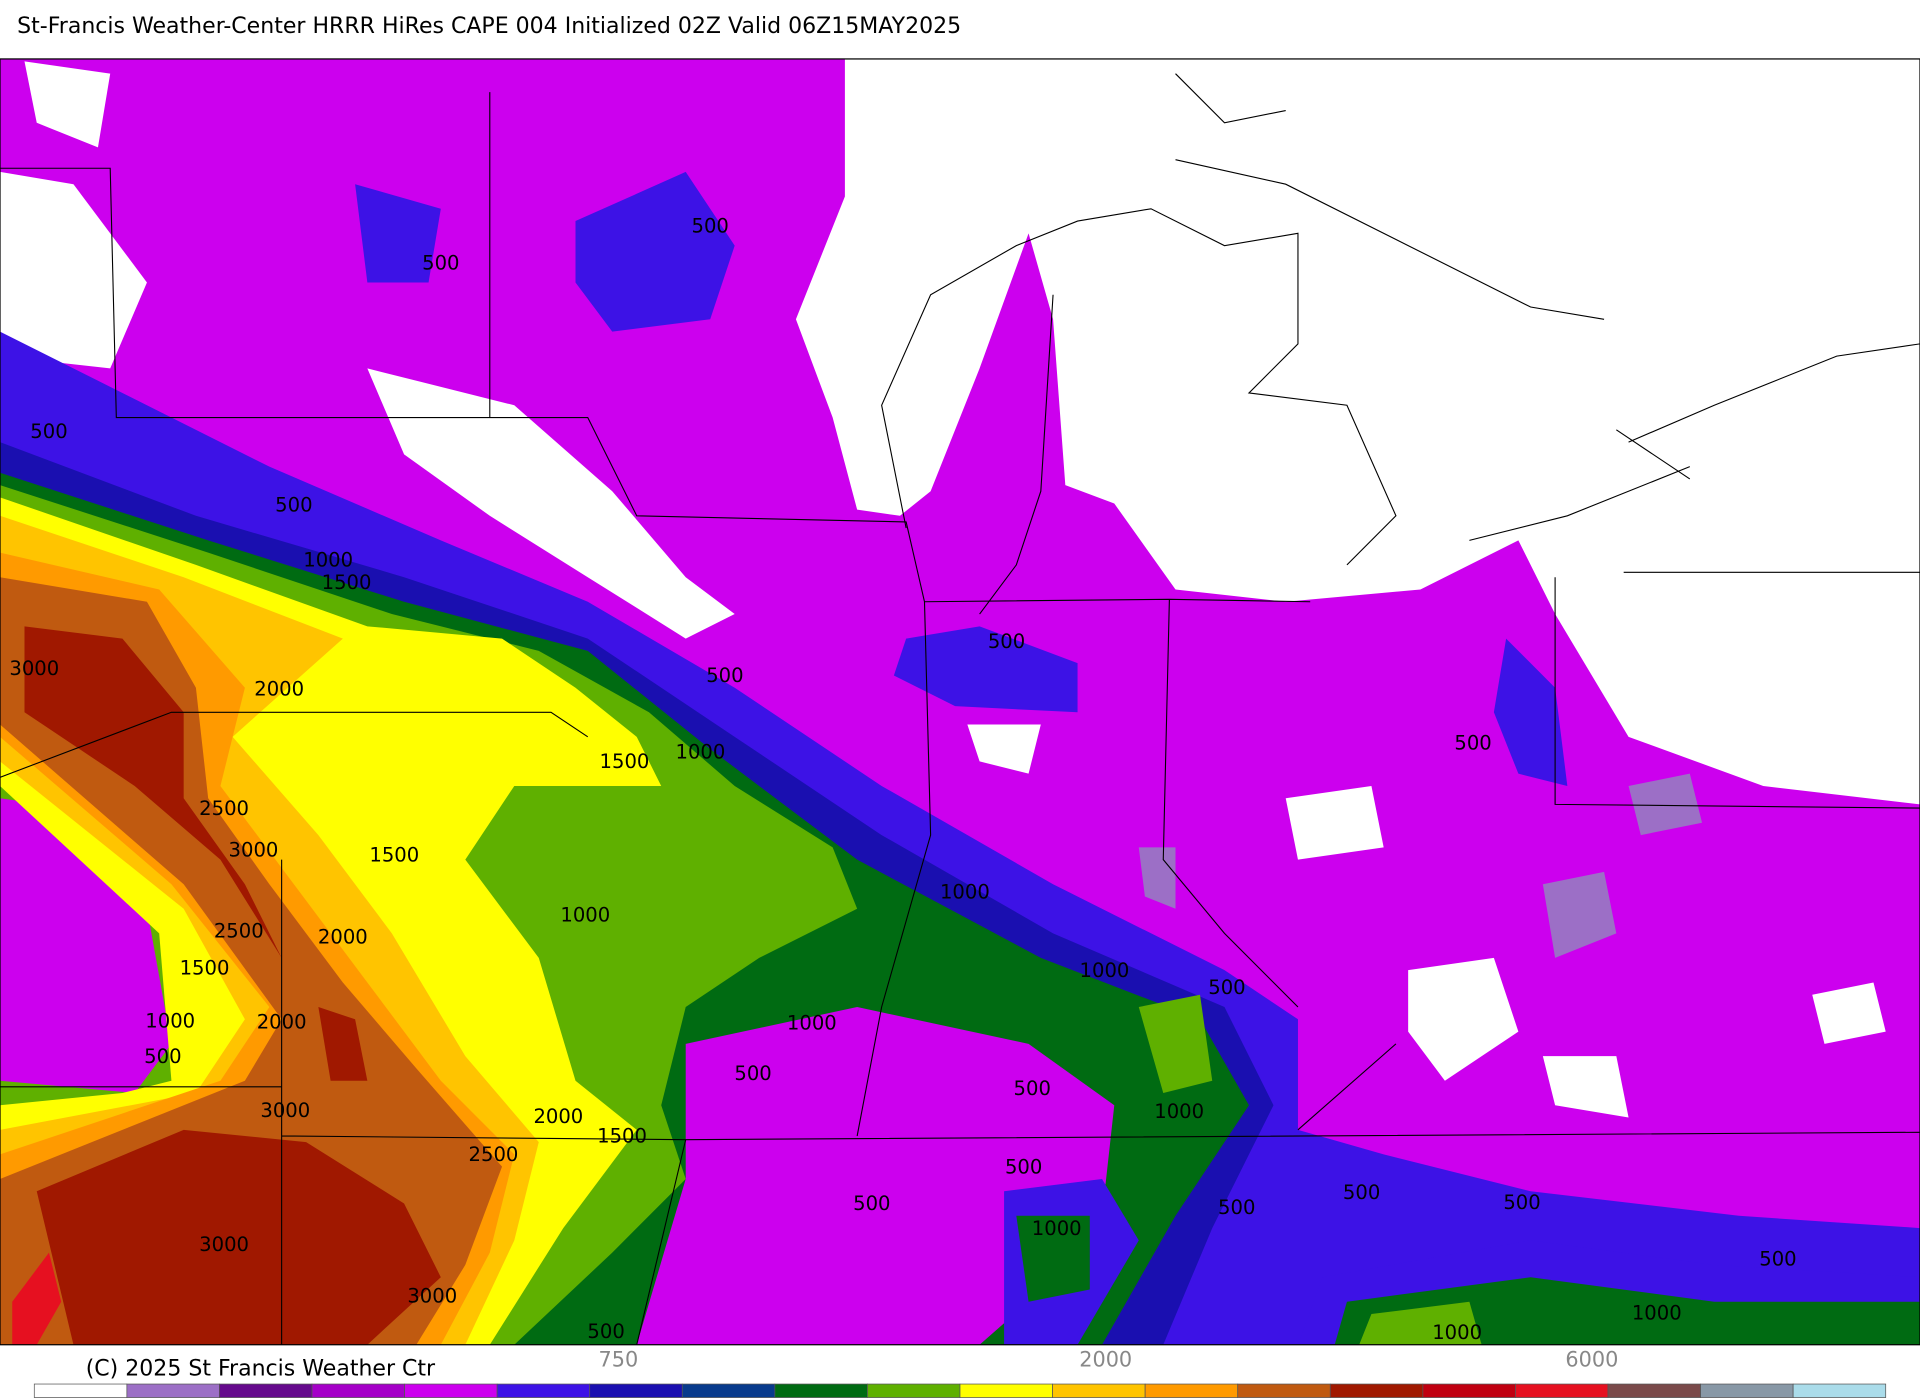 The image size is (1920, 1400). Describe the element at coordinates (1591, 1360) in the screenshot. I see `colorbar-label: 6000` at that location.